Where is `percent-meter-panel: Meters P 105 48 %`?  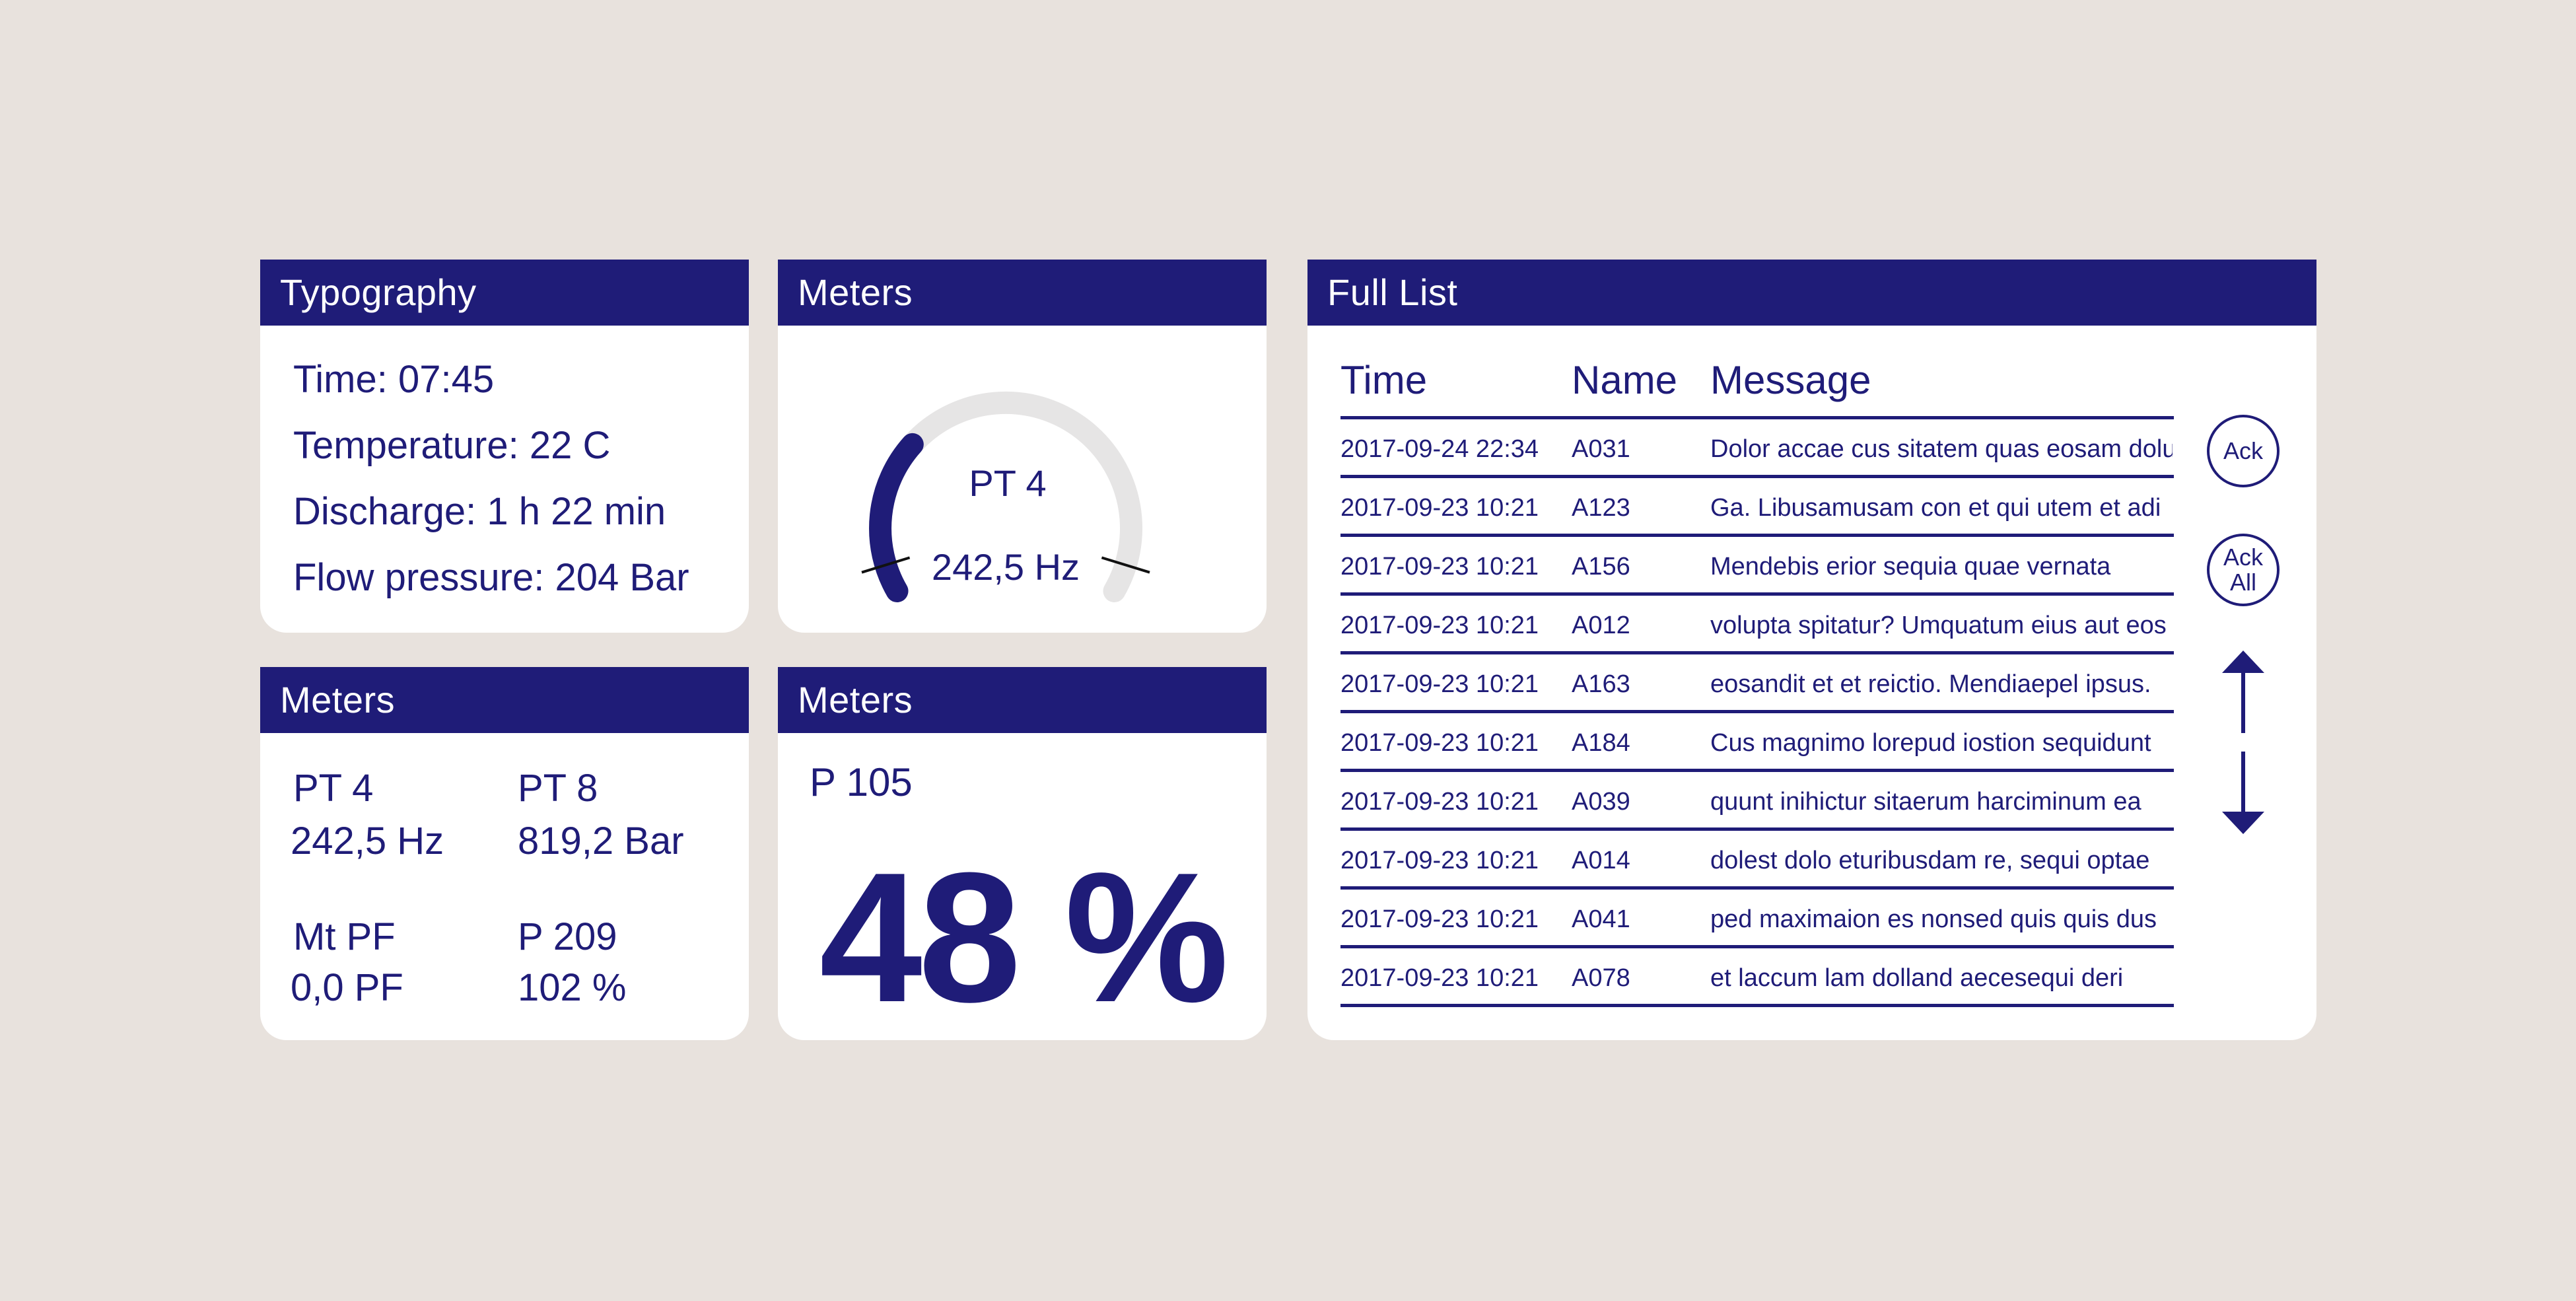
percent-meter-panel: Meters P 105 48 % is located at coordinates (1023, 853).